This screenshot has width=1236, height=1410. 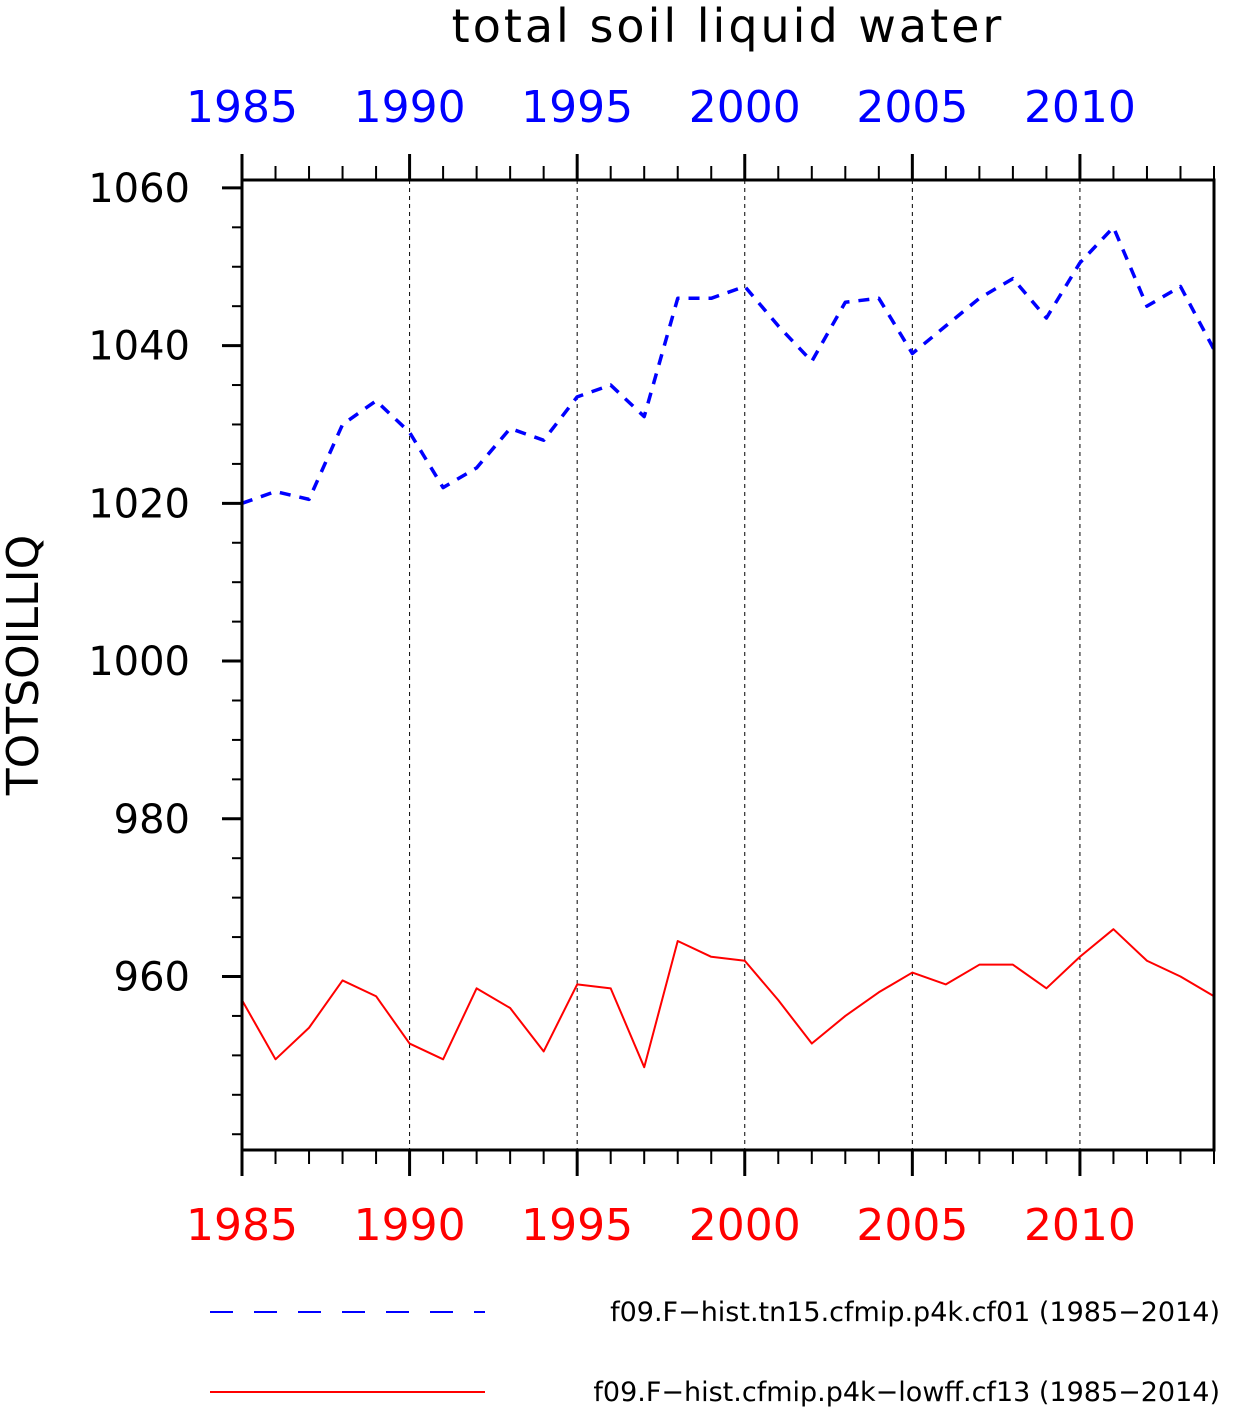 I want to click on y-tick-label: 980, so click(x=152, y=820).